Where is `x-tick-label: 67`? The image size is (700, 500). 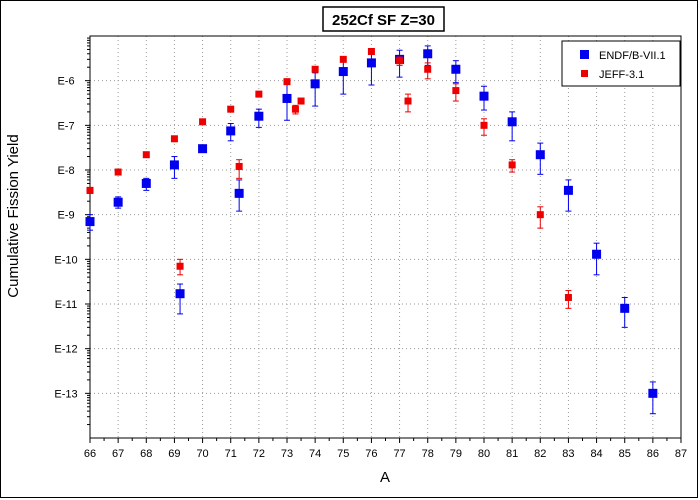 x-tick-label: 67 is located at coordinates (118, 454).